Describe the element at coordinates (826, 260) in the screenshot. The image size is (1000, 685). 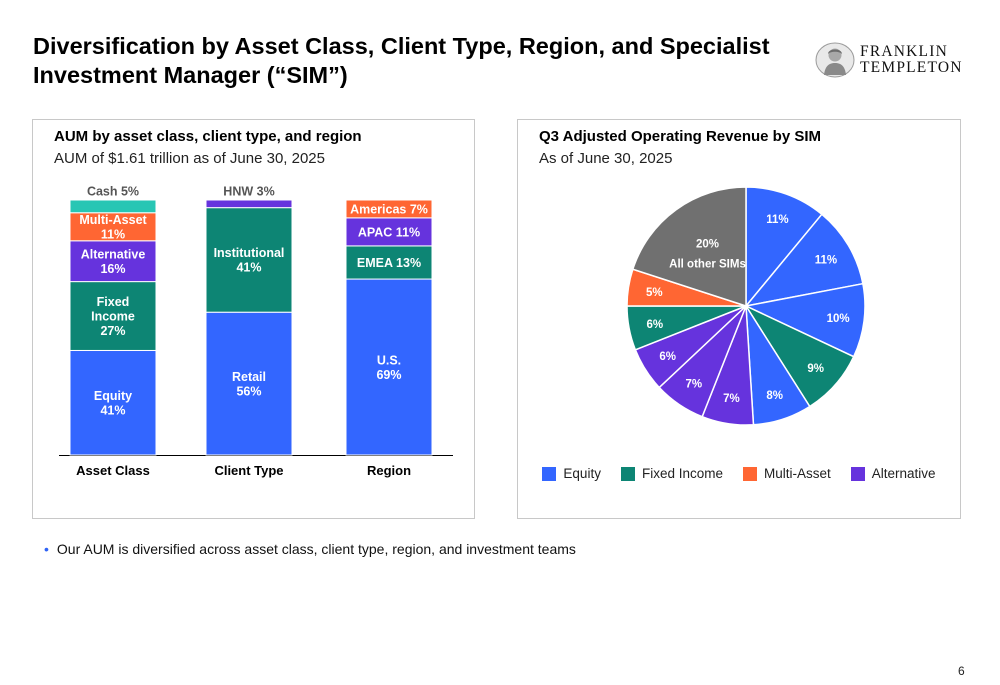
I see `pie-label-2: 11%` at that location.